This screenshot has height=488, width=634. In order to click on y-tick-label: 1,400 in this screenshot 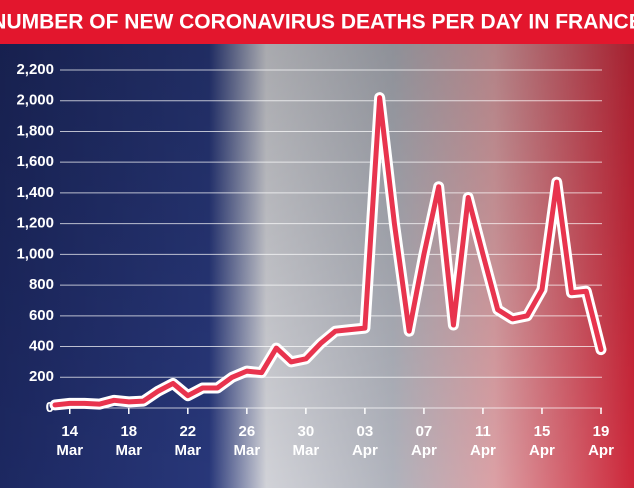, I will do `click(35, 192)`.